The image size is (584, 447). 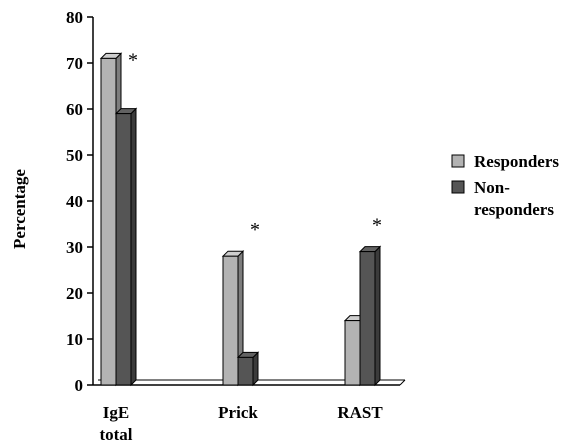 What do you see at coordinates (492, 187) in the screenshot?
I see `legend-label: Non-` at bounding box center [492, 187].